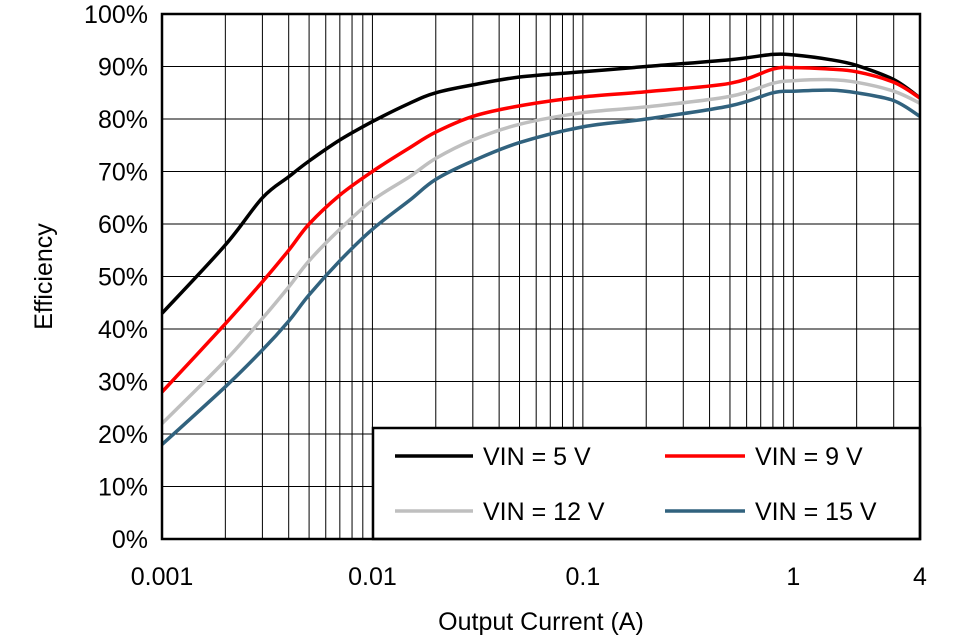 The image size is (976, 638). I want to click on y-tick-label: 90%, so click(123, 68).